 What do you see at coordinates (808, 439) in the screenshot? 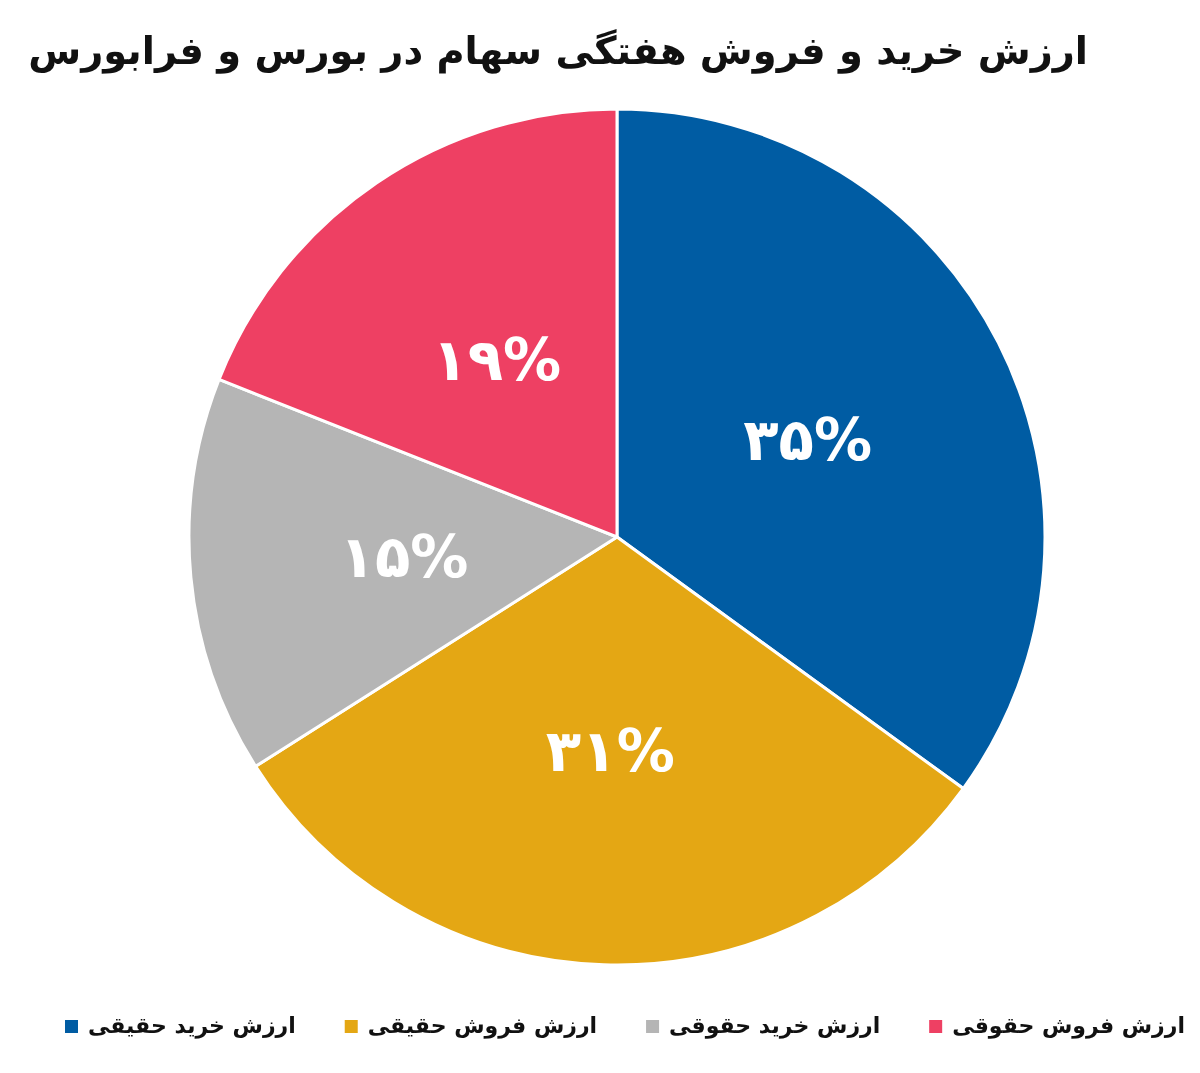
I see `data-label: ۳۵%` at bounding box center [808, 439].